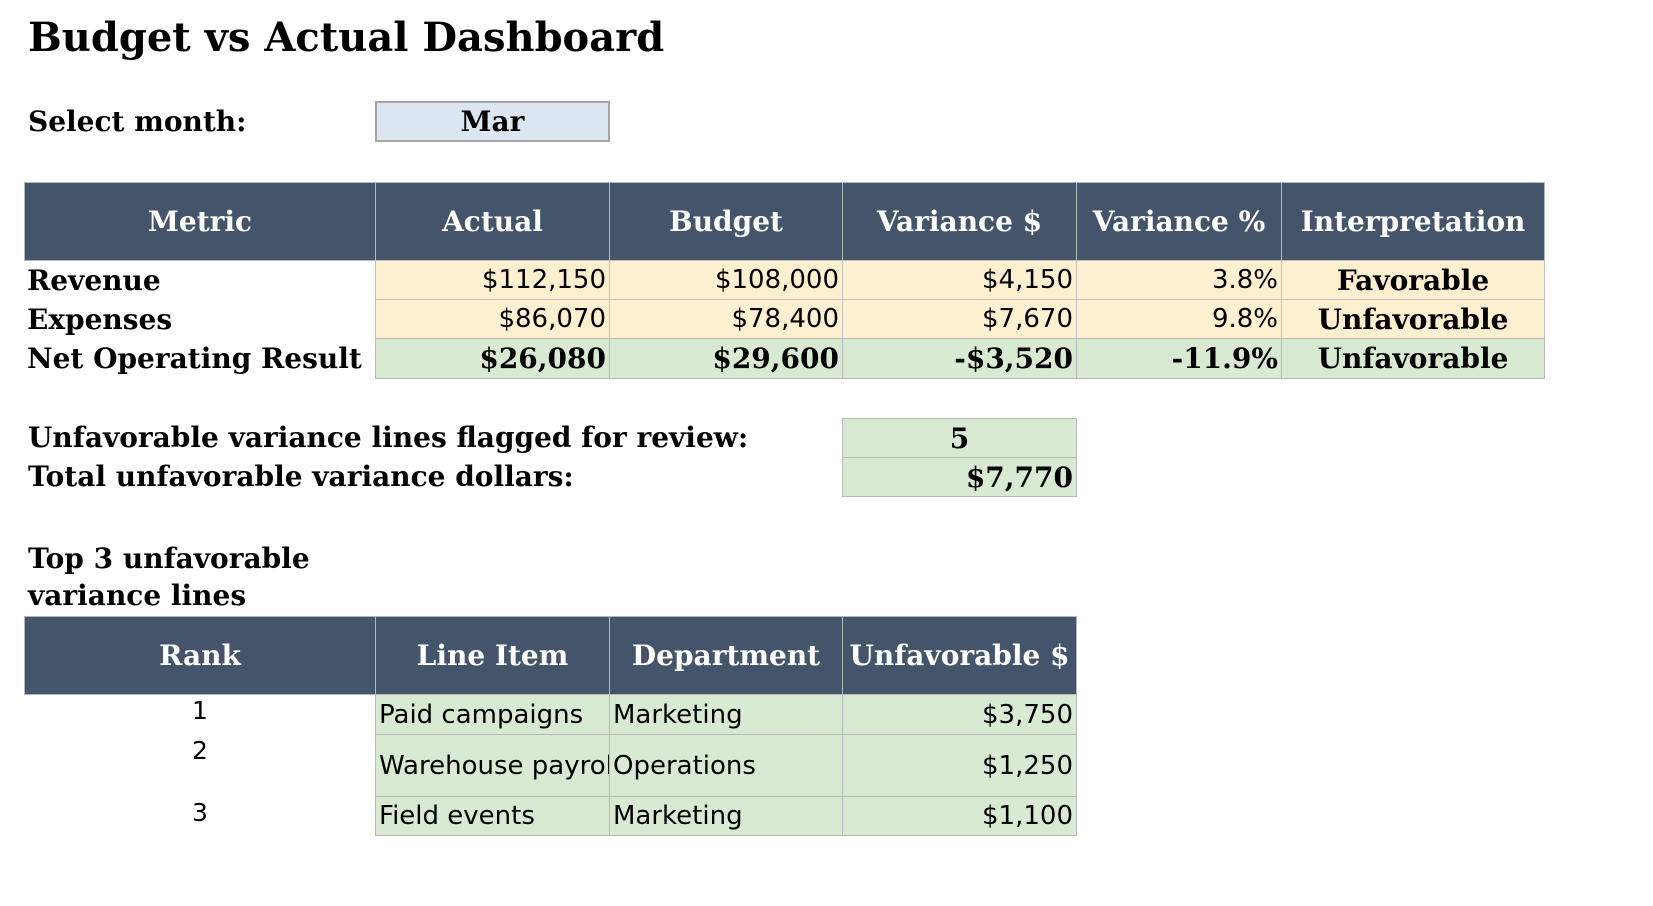 This screenshot has width=1653, height=906. I want to click on top3-title: Top 3 unfavorable variance lines, so click(169, 577).